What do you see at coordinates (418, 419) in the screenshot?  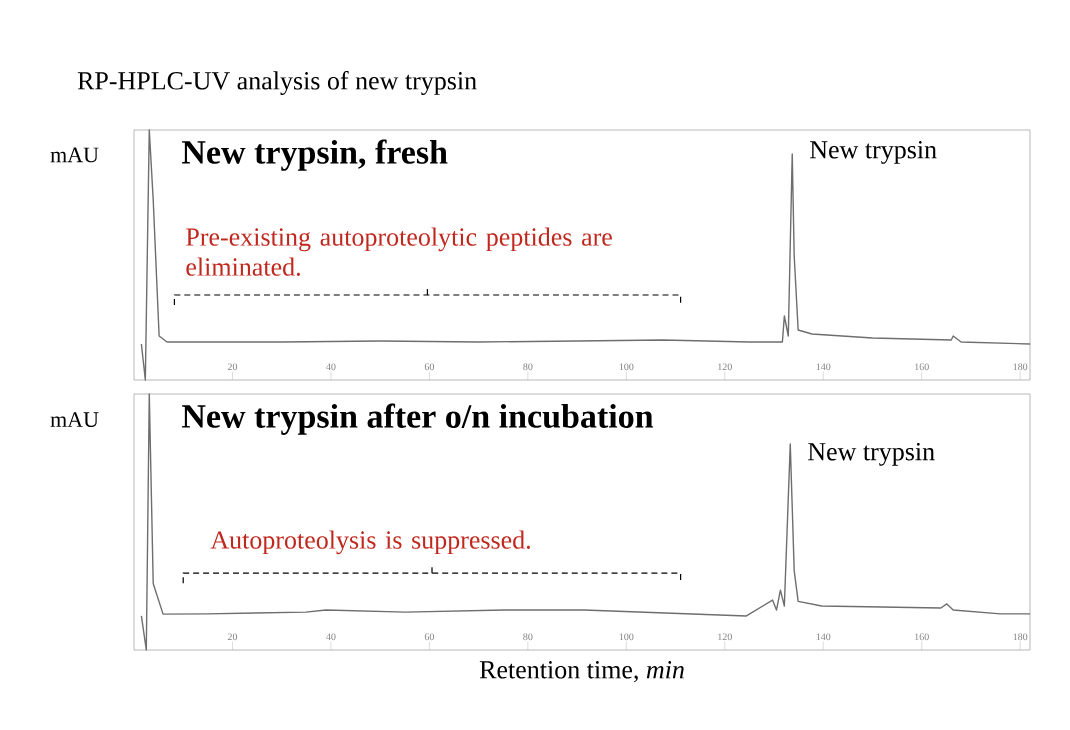 I see `chart-title: New trypsin after o/n incubation` at bounding box center [418, 419].